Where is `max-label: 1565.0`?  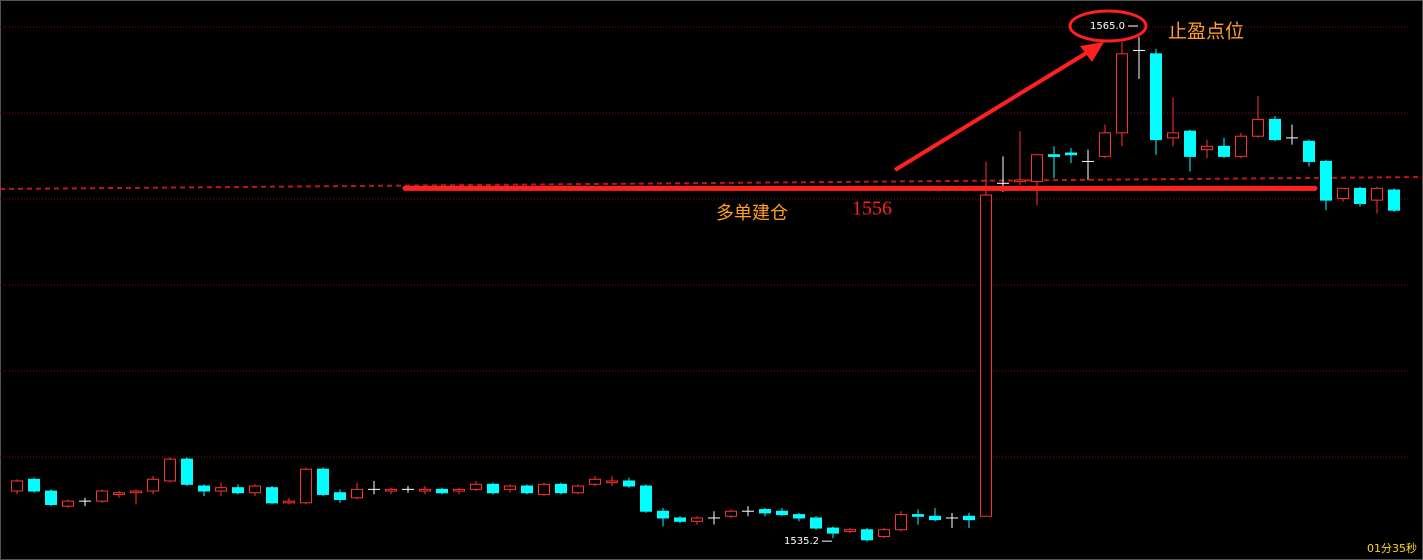
max-label: 1565.0 is located at coordinates (1107, 26).